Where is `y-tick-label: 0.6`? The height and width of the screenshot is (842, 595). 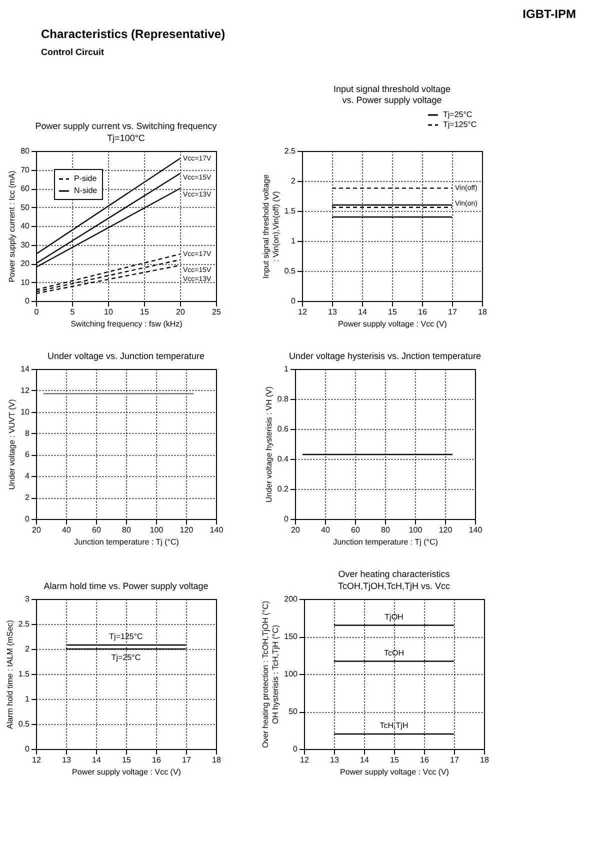
y-tick-label: 0.6 is located at coordinates (283, 429).